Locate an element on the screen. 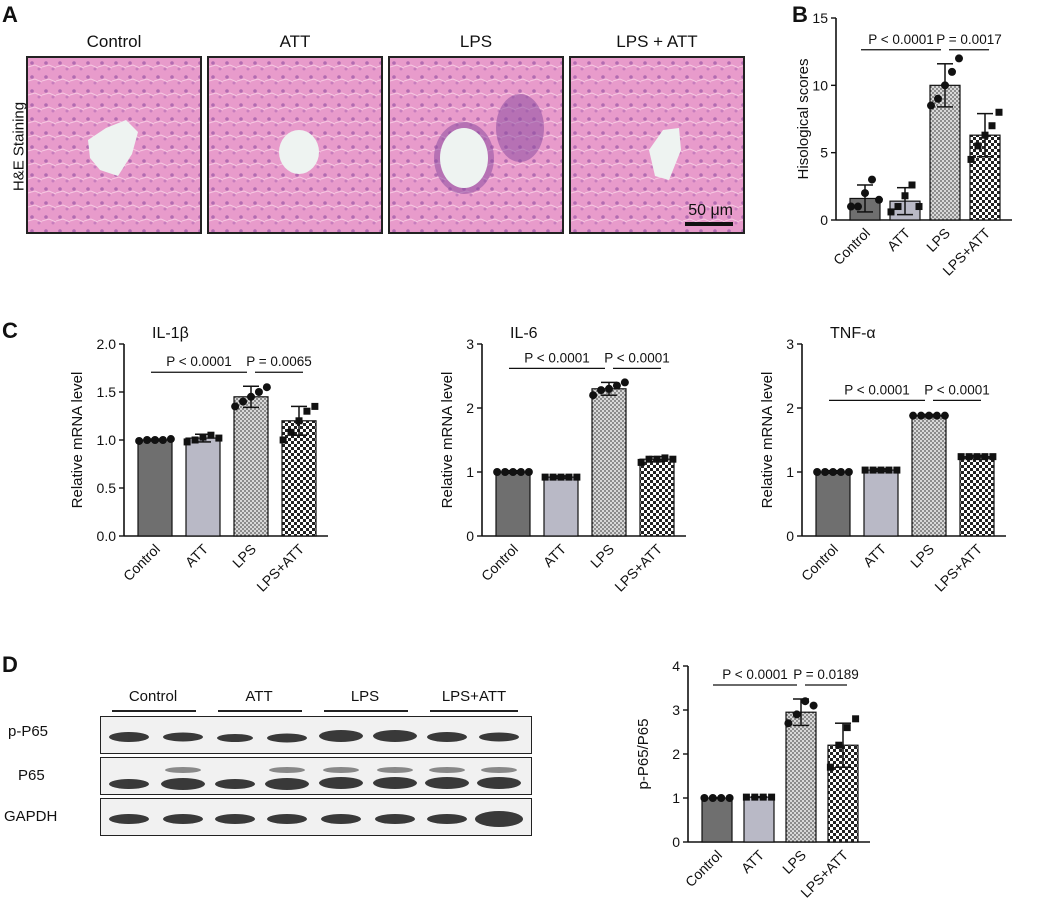 The image size is (1052, 915). x-tick-label: Control is located at coordinates (499, 562).